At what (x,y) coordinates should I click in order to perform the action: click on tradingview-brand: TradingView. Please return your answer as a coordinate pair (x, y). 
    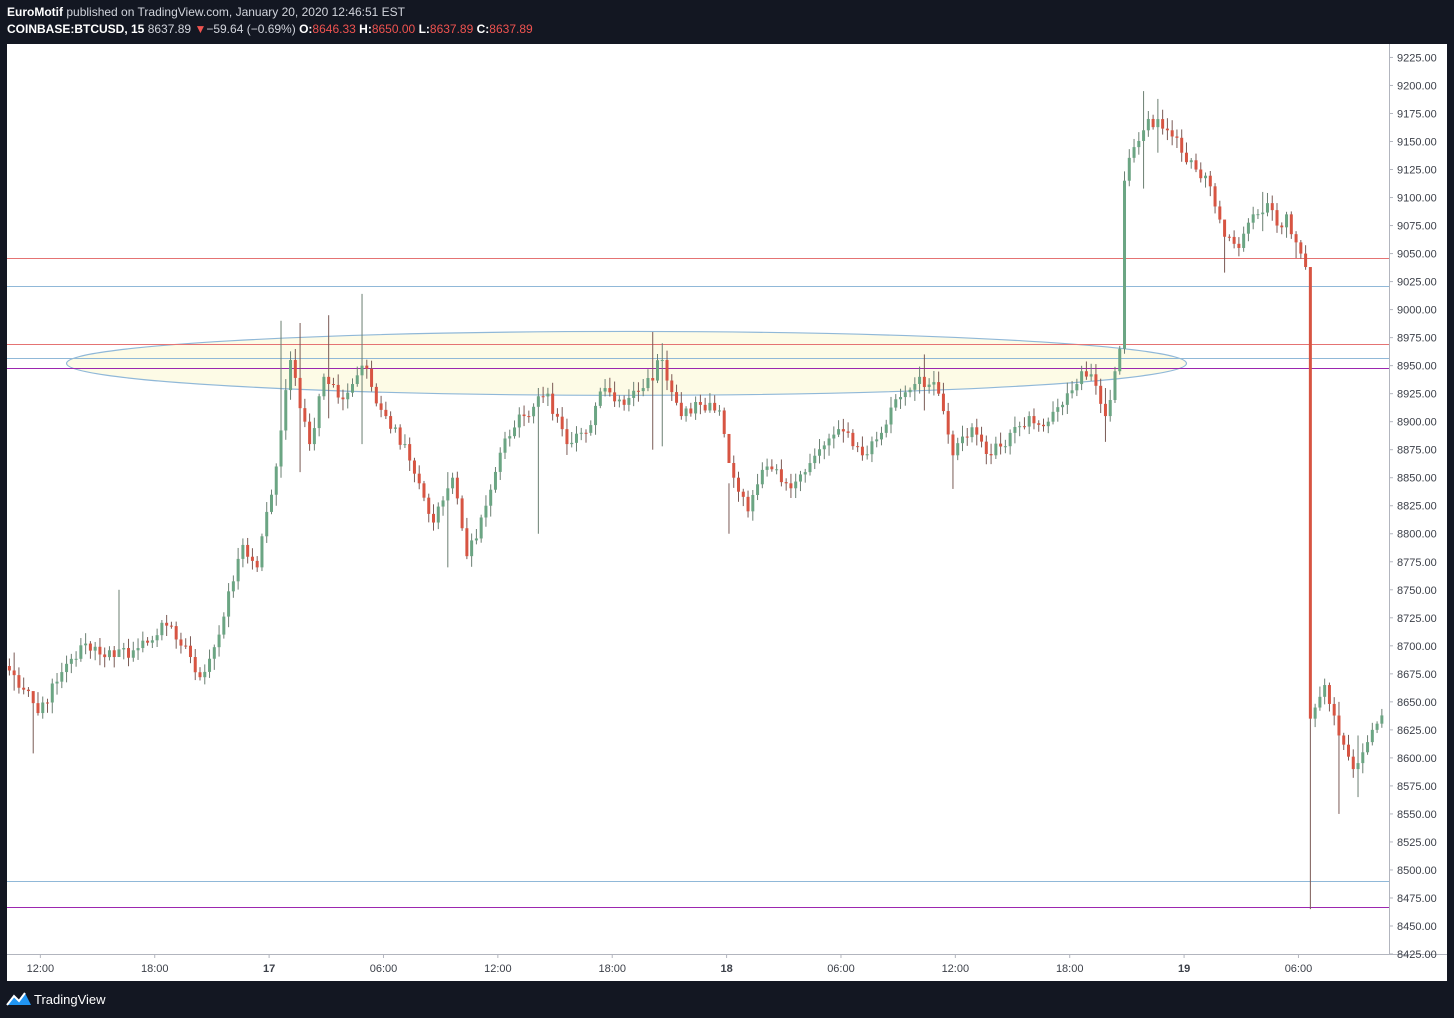
    Looking at the image, I should click on (70, 999).